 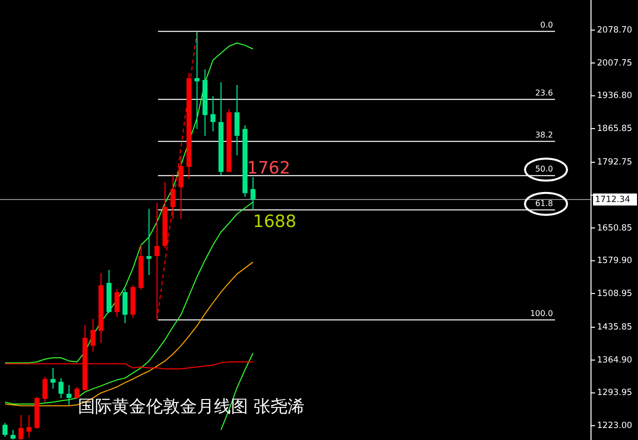 I want to click on y-tick-label: 1293.95, so click(x=614, y=393).